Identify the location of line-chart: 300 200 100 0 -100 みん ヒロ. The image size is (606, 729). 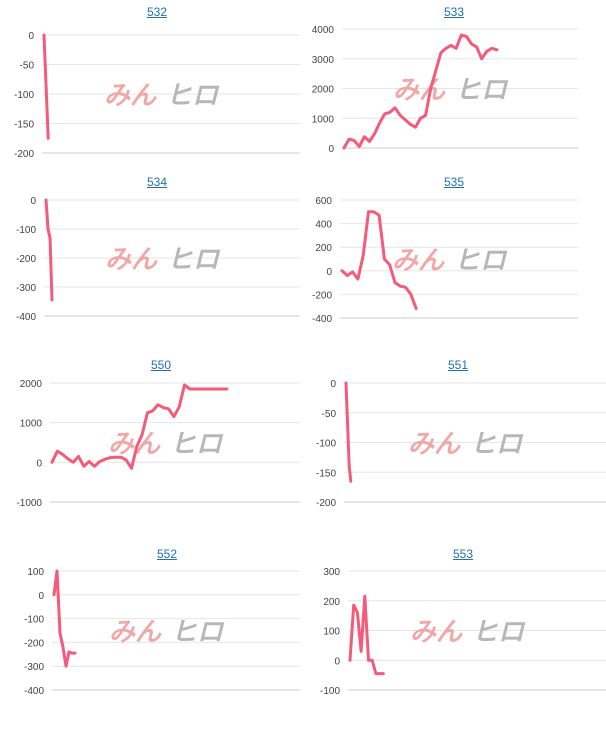
(463, 632).